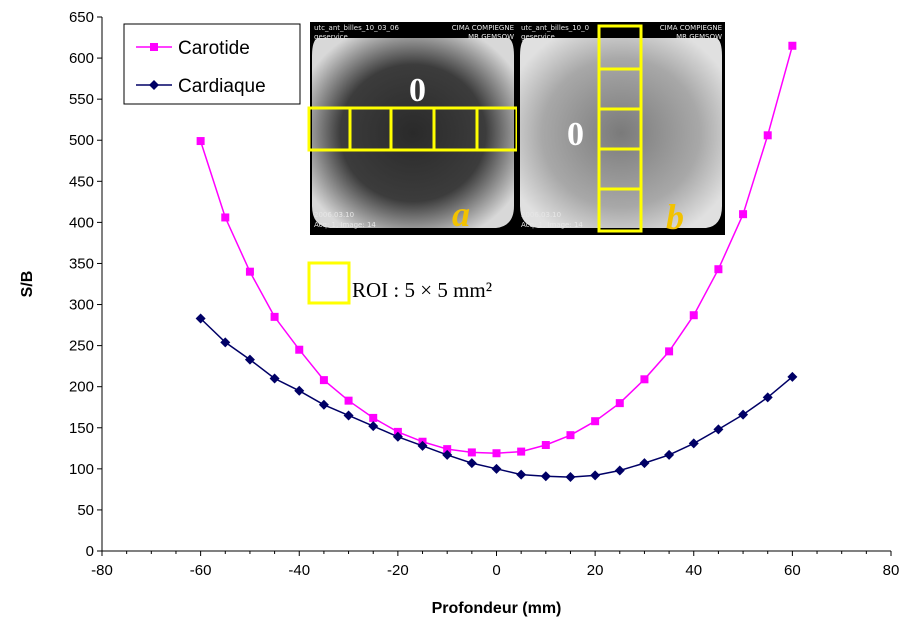 This screenshot has width=904, height=628. Describe the element at coordinates (497, 608) in the screenshot. I see `x-axis-title: Profondeur (mm)` at that location.